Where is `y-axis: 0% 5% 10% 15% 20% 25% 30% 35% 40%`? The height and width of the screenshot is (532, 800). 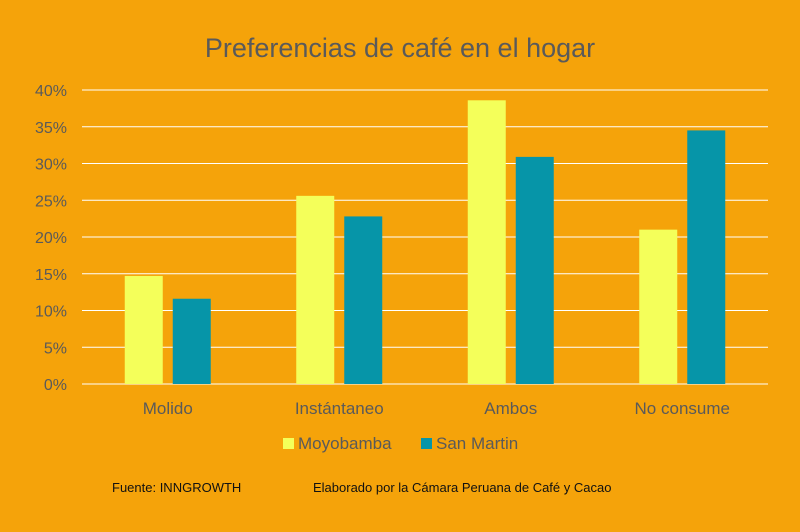 y-axis: 0% 5% 10% 15% 20% 25% 30% 35% 40% is located at coordinates (51, 238).